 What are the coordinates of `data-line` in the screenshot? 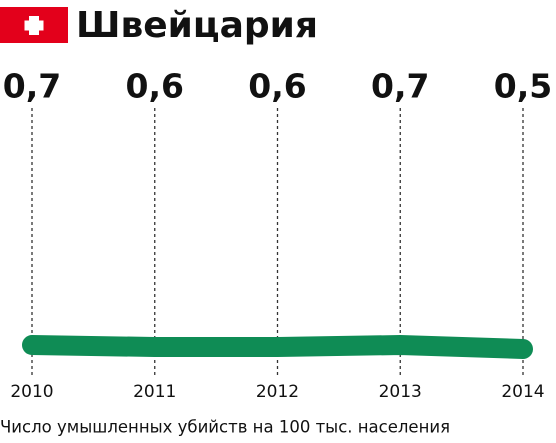 It's located at (277, 347).